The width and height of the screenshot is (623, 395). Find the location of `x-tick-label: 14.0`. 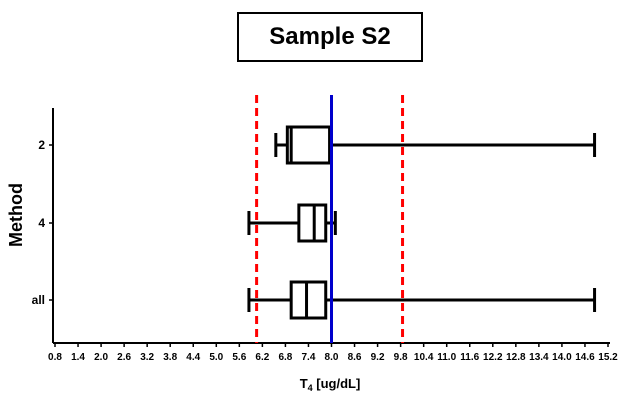

x-tick-label: 14.0 is located at coordinates (562, 357).